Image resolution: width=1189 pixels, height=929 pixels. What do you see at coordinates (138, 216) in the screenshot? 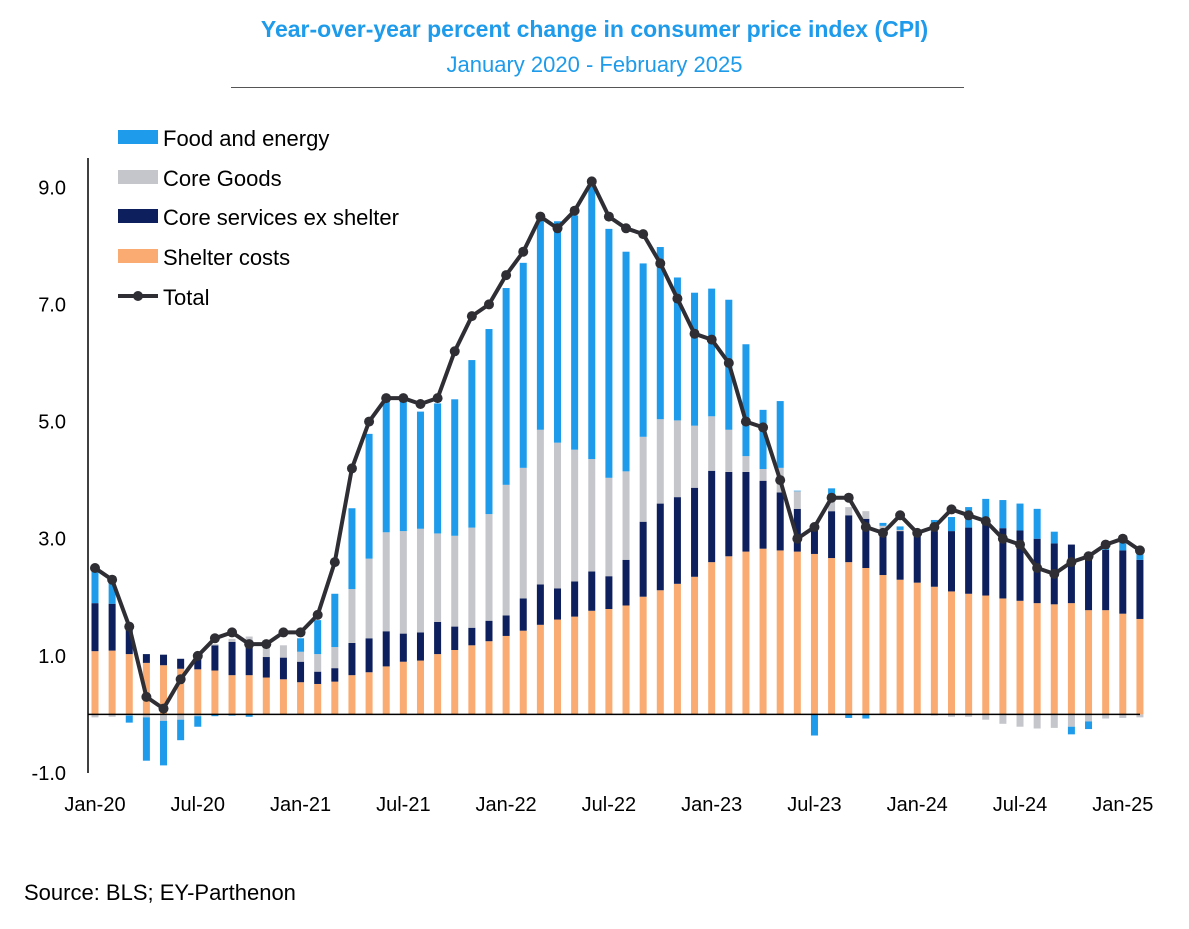
I see `legend-swatch-core-services` at bounding box center [138, 216].